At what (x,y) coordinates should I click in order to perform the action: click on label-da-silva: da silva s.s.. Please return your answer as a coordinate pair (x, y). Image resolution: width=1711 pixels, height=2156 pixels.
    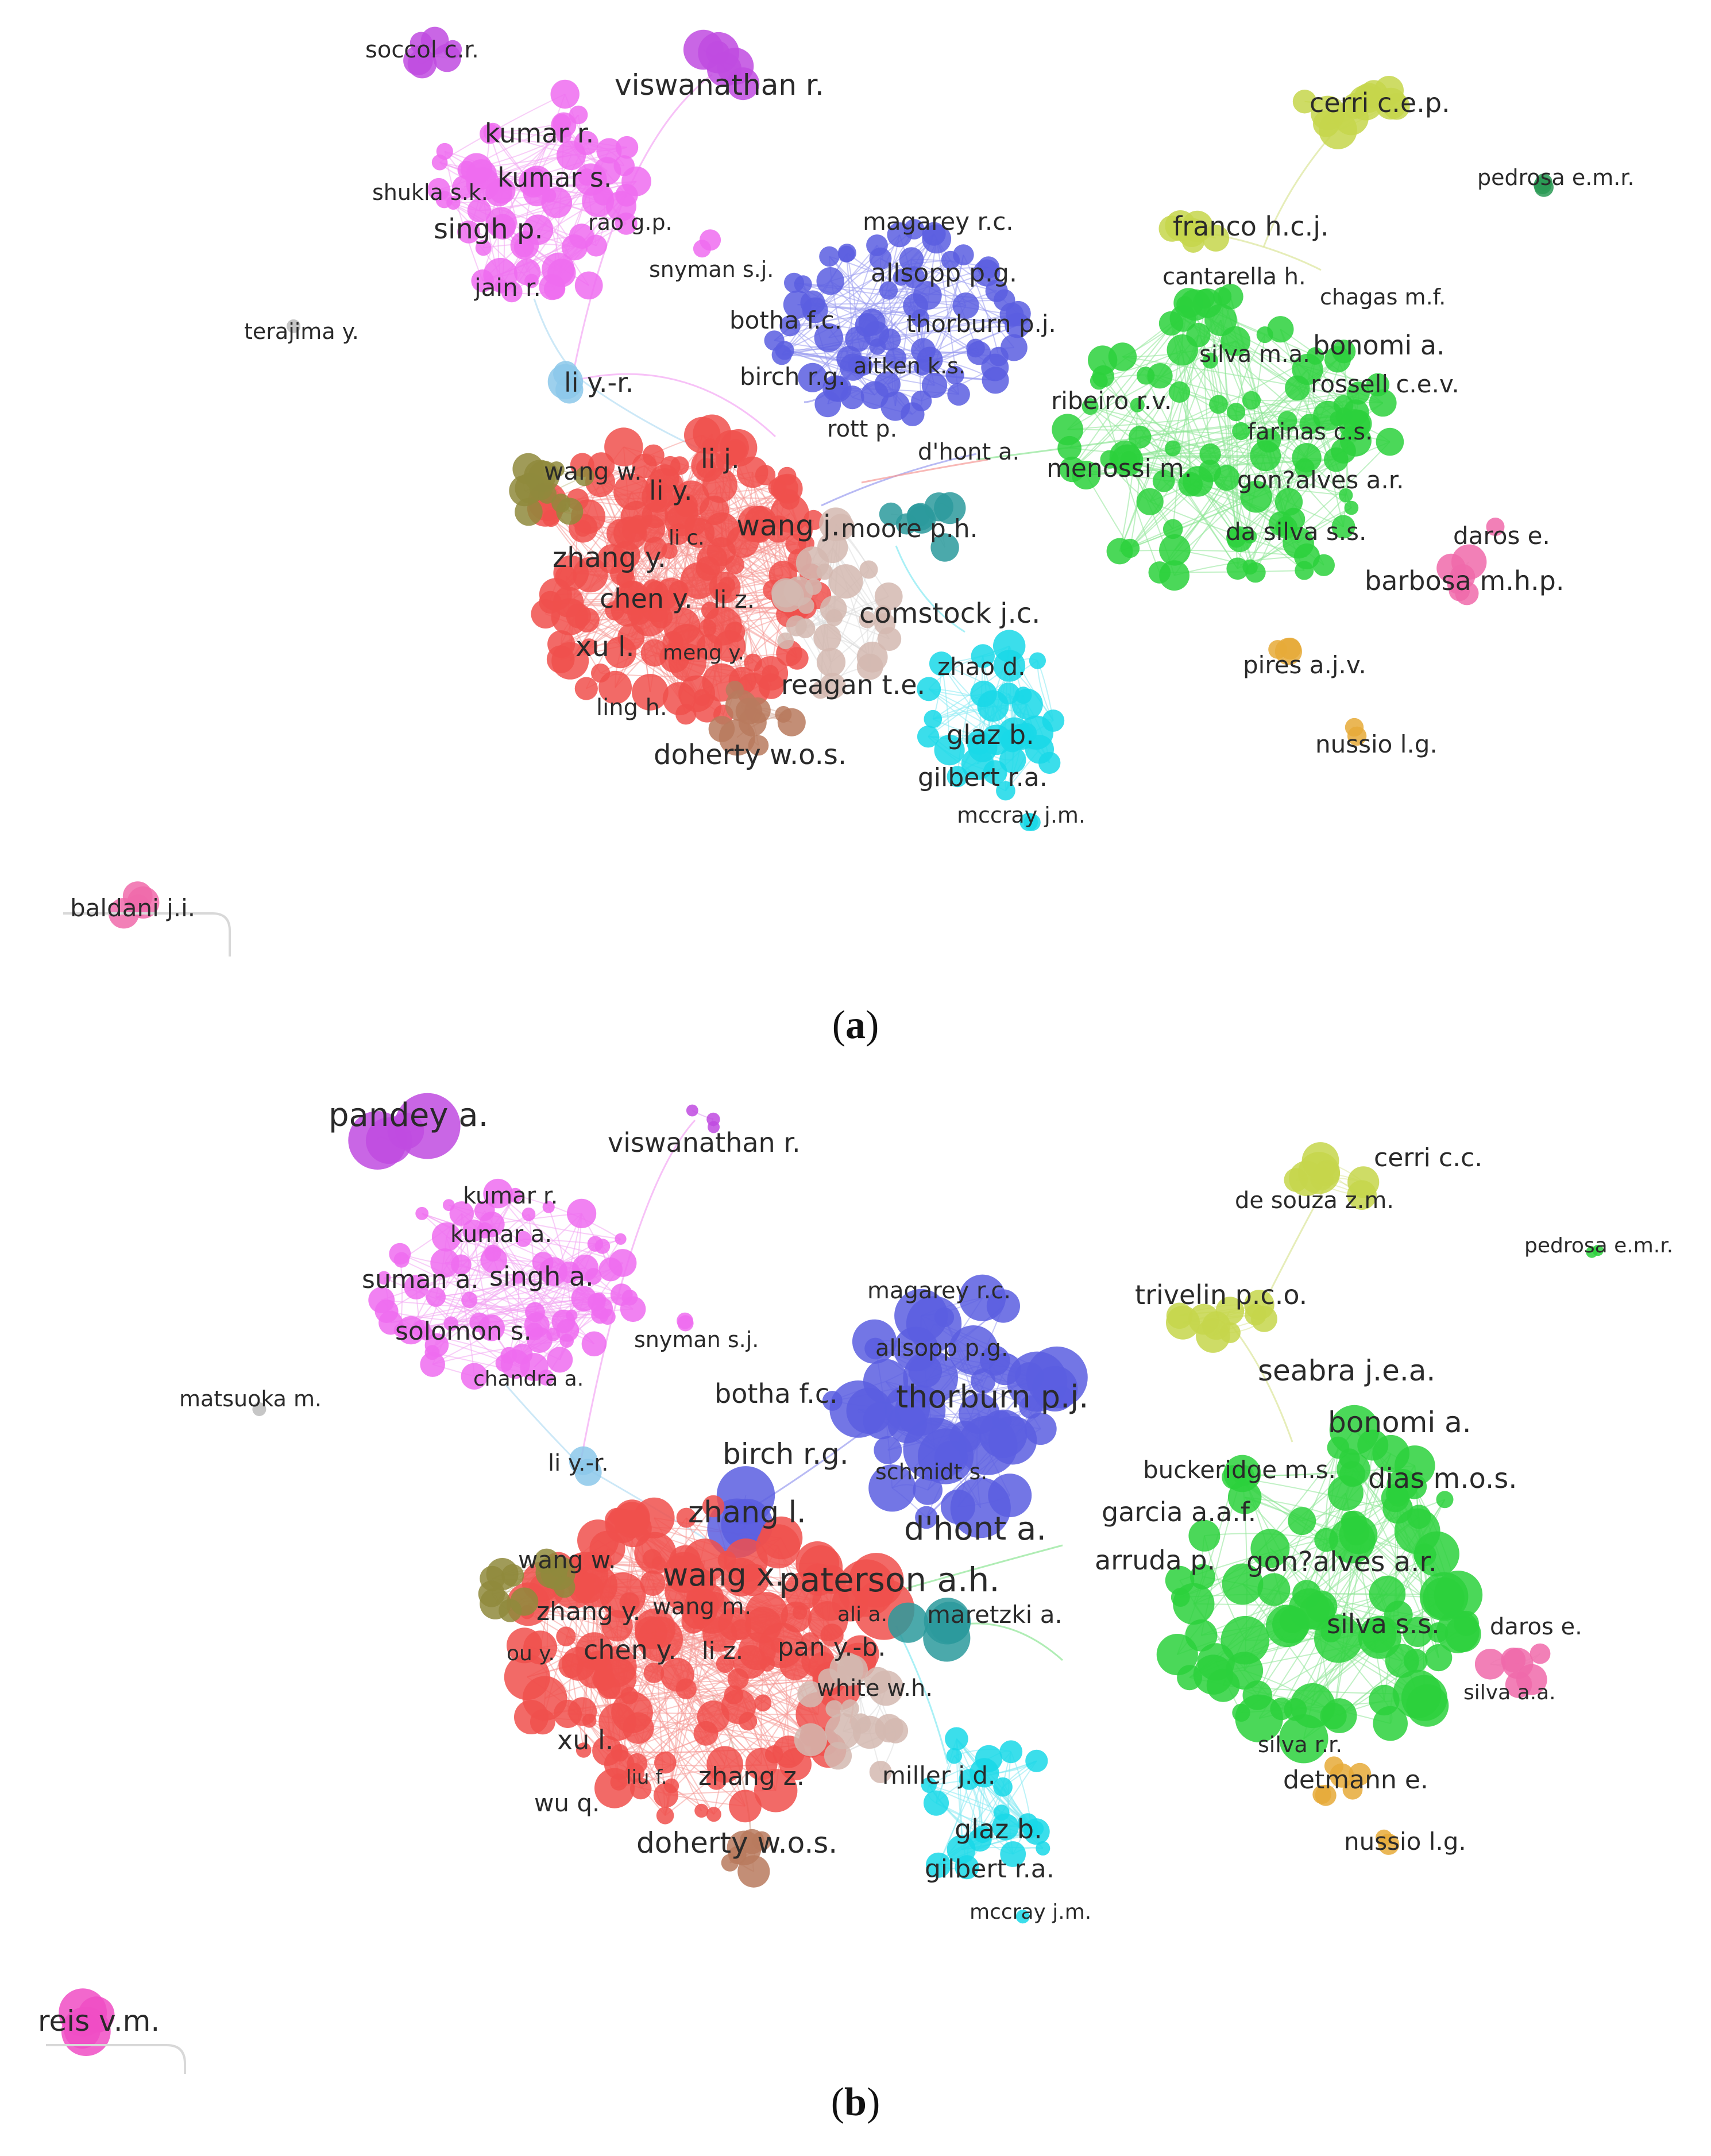
    Looking at the image, I should click on (1296, 532).